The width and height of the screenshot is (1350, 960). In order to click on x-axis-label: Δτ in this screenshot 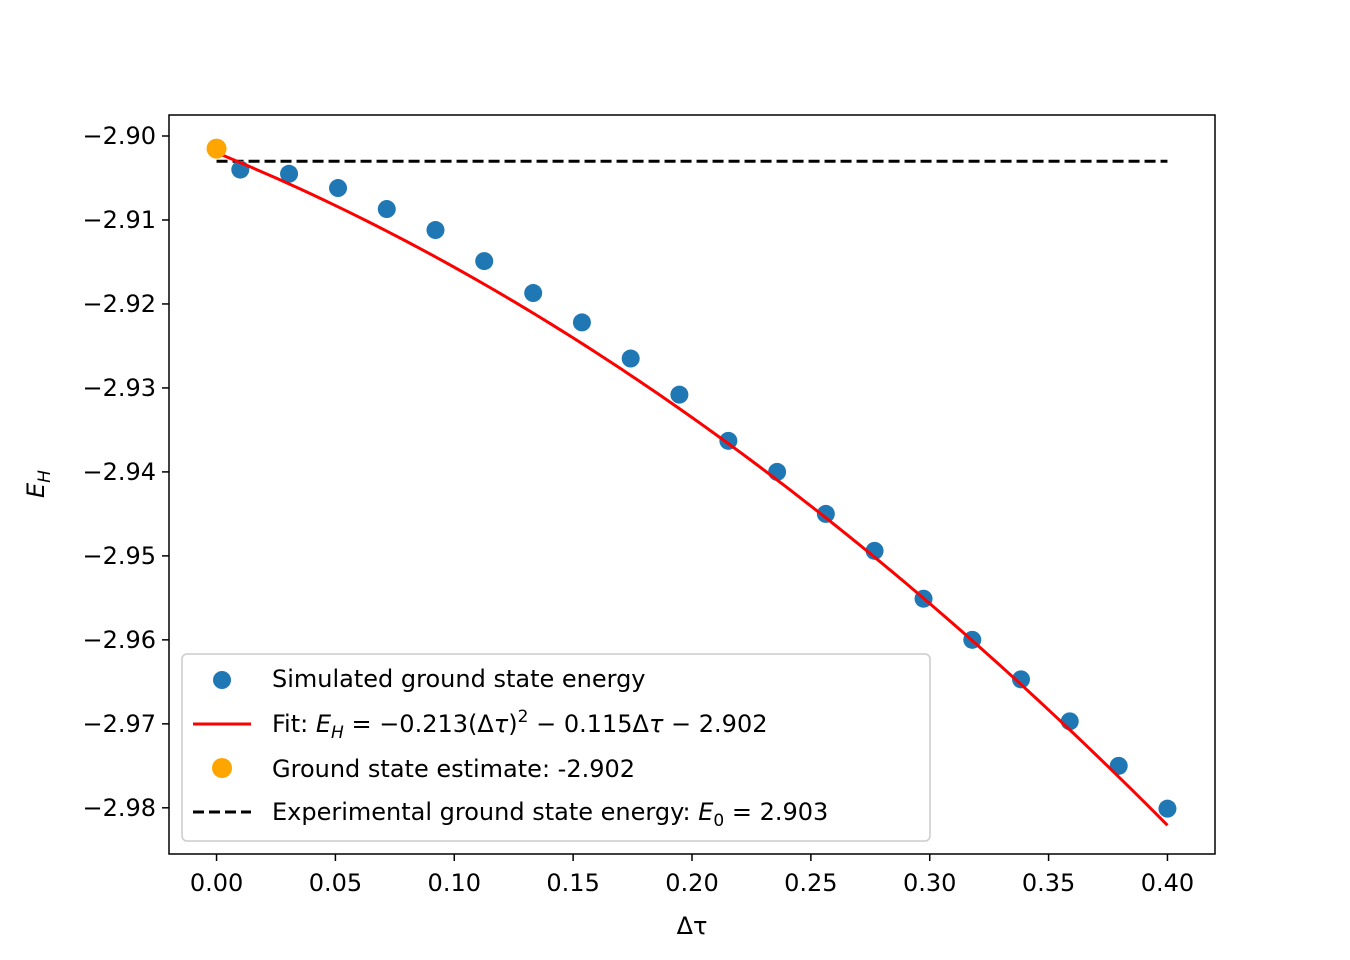, I will do `click(692, 926)`.